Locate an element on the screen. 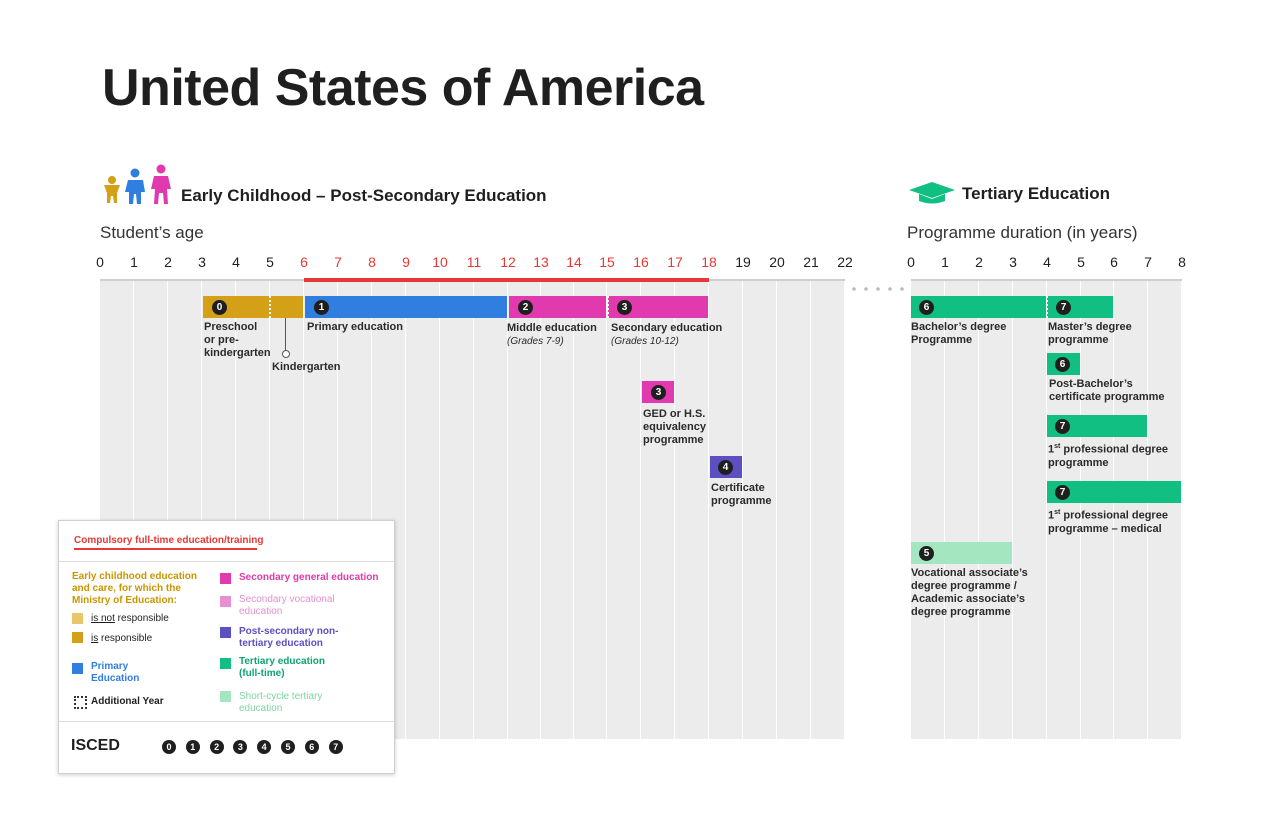  isced-badge: 4 is located at coordinates (725, 467).